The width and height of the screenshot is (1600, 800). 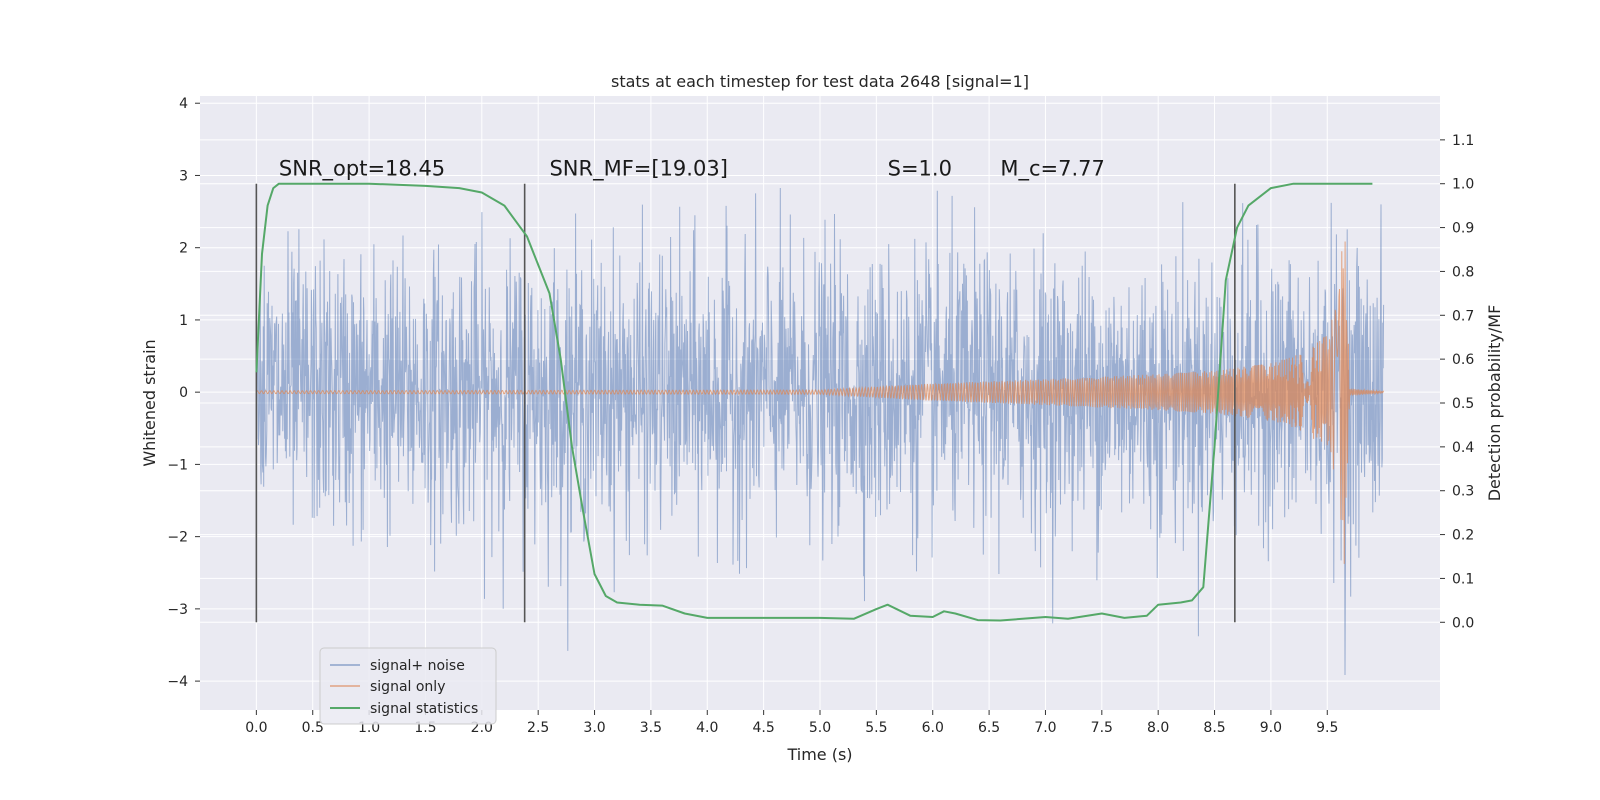 What do you see at coordinates (819, 754) in the screenshot?
I see `x-axis-label: Time (s)` at bounding box center [819, 754].